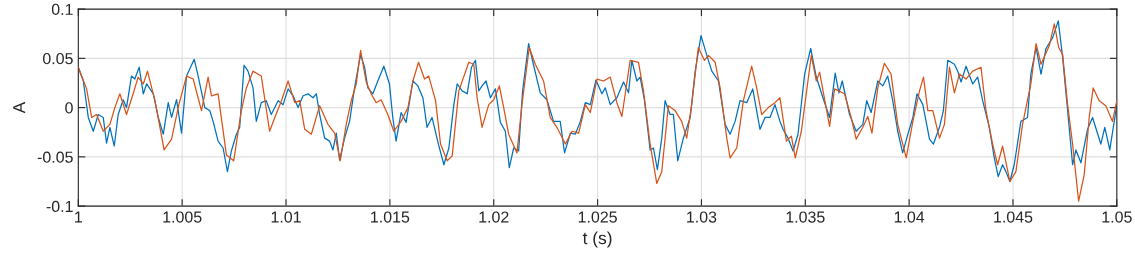 Image resolution: width=1135 pixels, height=267 pixels. I want to click on x-axis-title: t (s), so click(597, 239).